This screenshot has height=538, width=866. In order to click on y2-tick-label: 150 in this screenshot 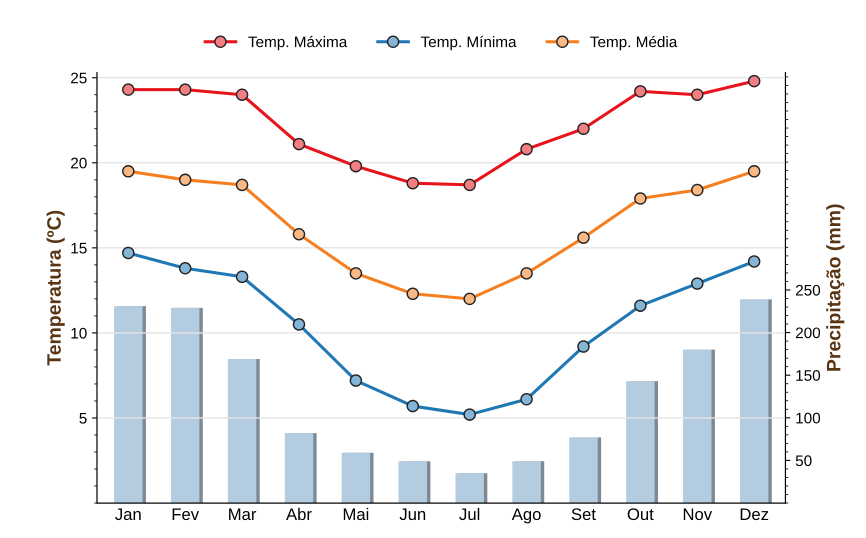, I will do `click(808, 375)`.